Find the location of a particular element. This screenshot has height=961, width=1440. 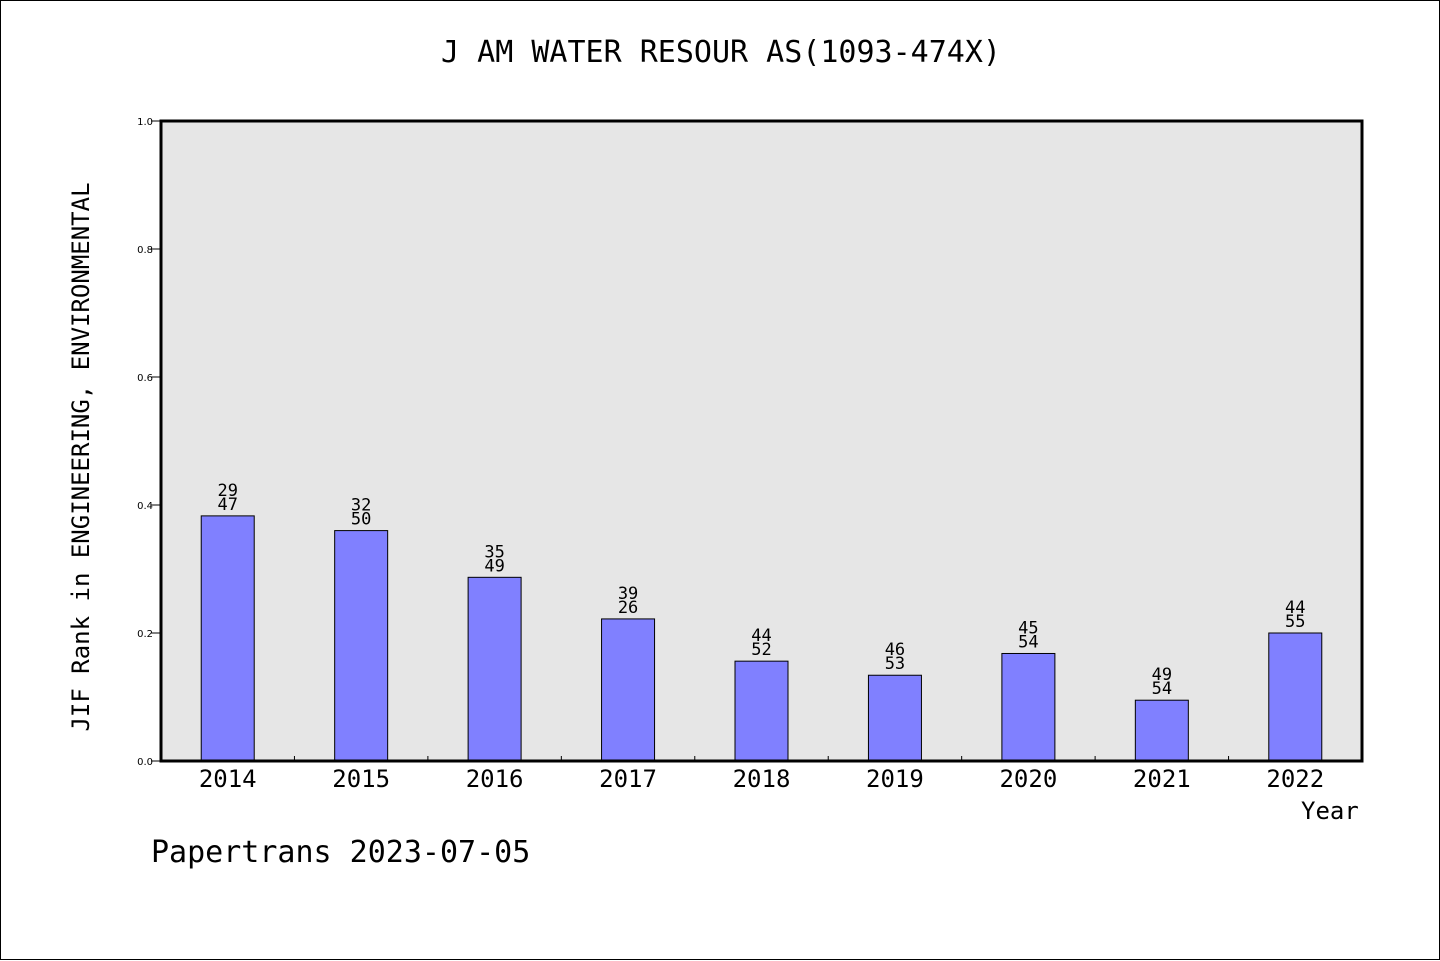

x-tick-label: 2021 is located at coordinates (1162, 779).